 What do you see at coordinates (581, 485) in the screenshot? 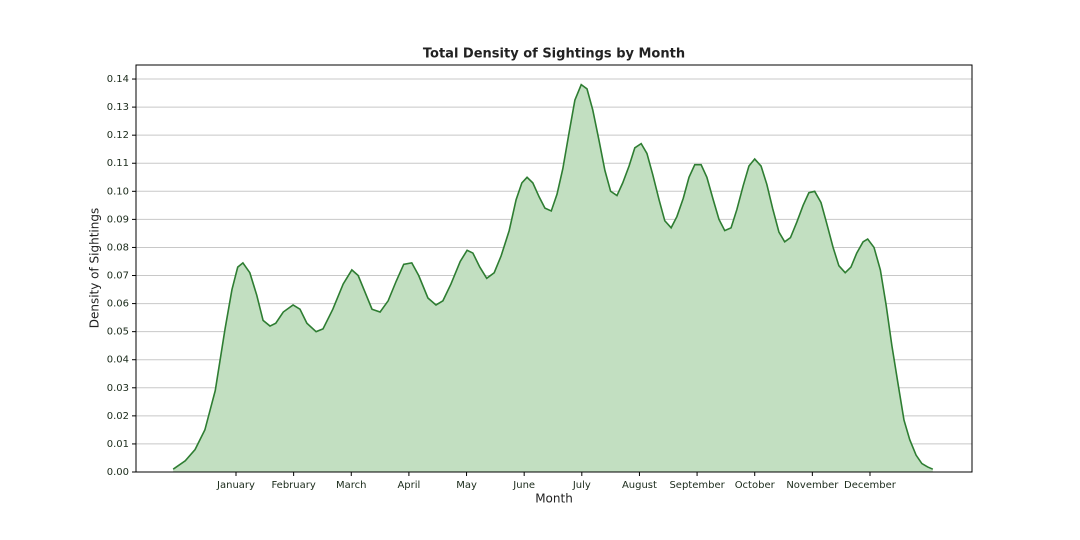
I see `x-tick-label: July` at bounding box center [581, 485].